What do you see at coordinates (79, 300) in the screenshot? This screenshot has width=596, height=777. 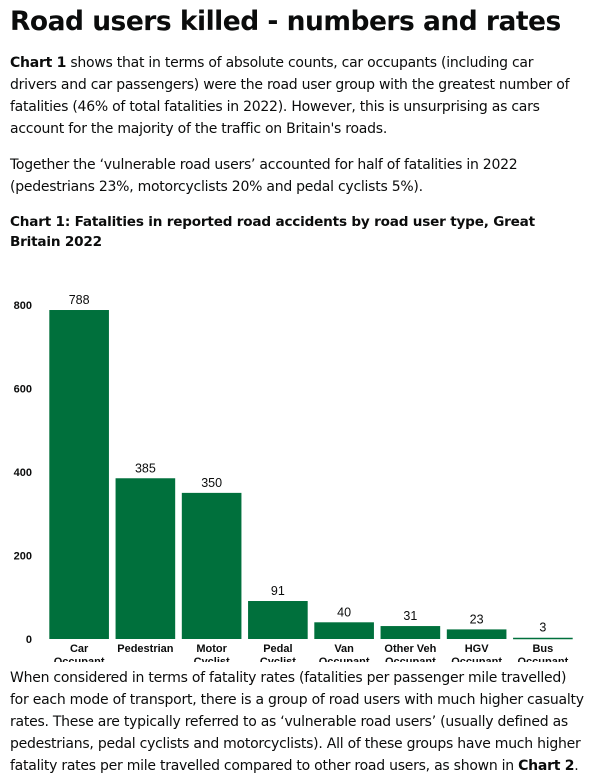 I see `data-label: 788` at bounding box center [79, 300].